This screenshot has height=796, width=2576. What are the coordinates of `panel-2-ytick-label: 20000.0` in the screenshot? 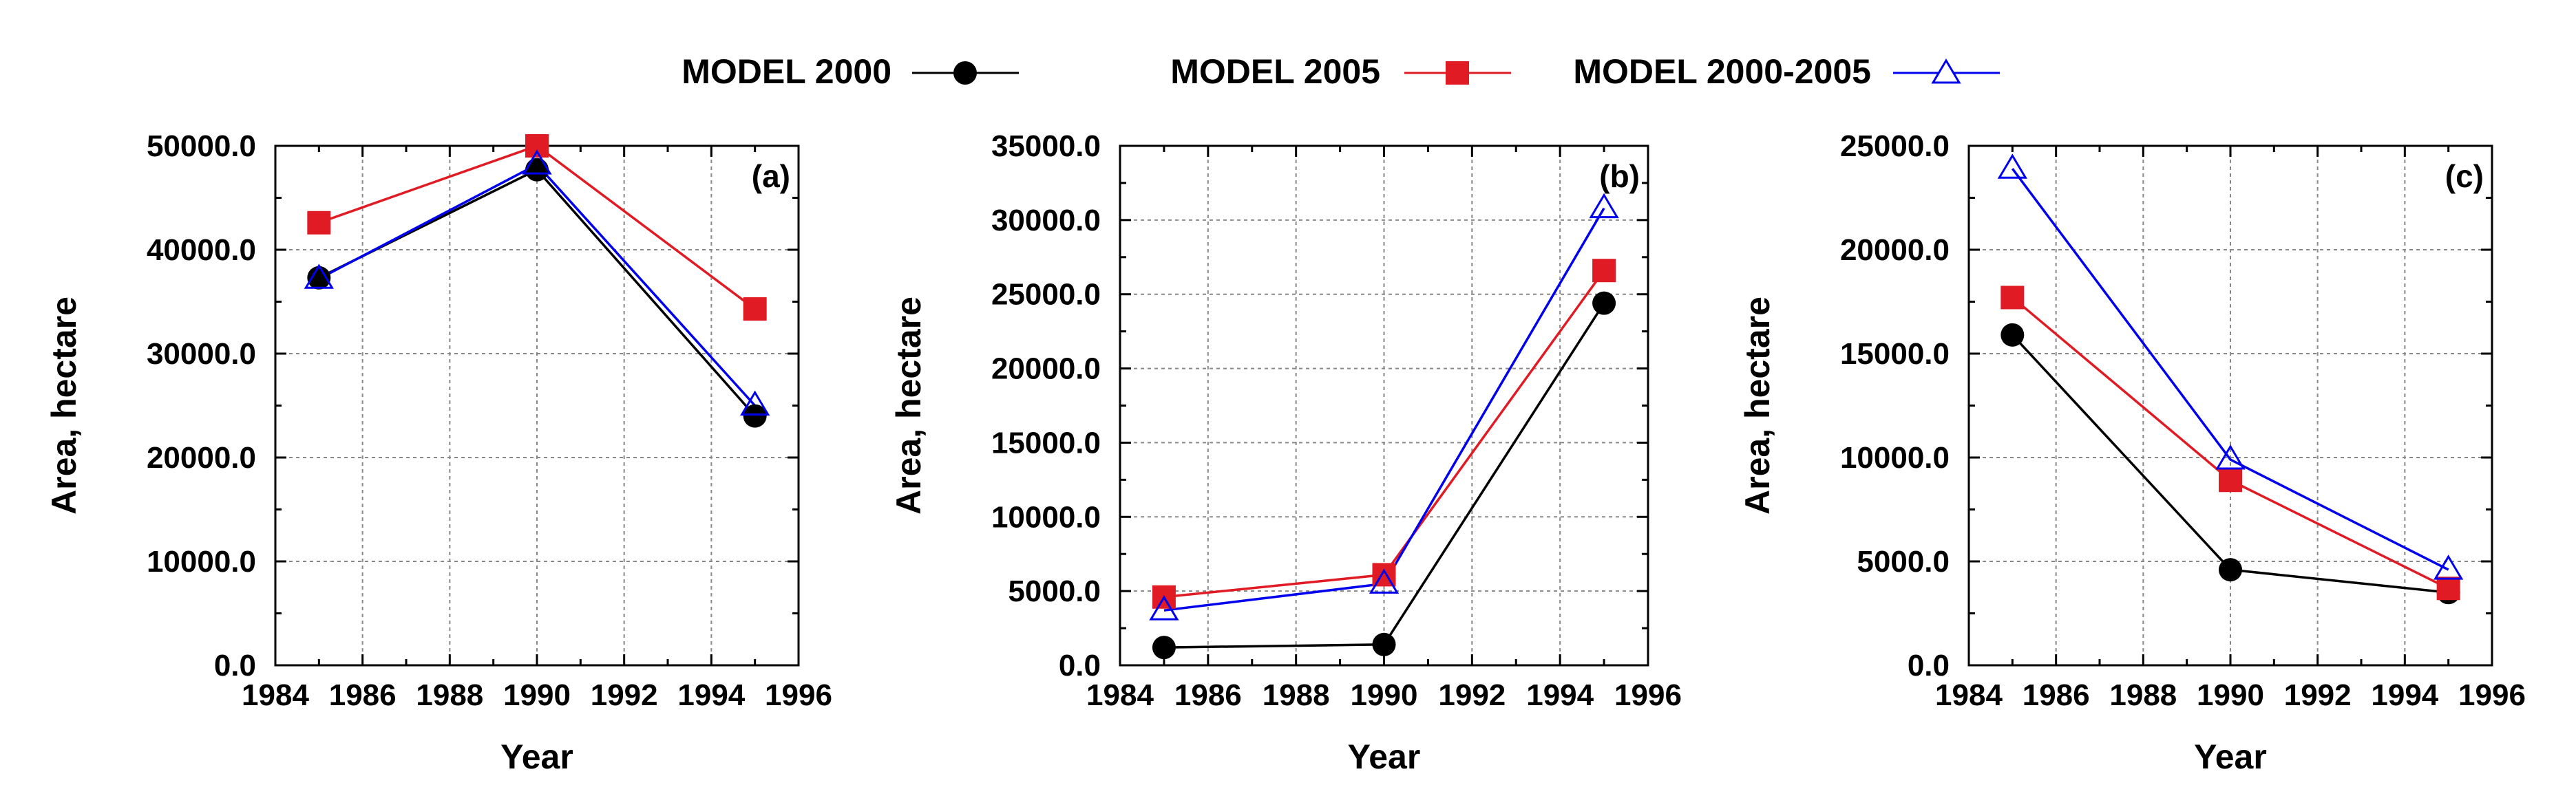 It's located at (1046, 369).